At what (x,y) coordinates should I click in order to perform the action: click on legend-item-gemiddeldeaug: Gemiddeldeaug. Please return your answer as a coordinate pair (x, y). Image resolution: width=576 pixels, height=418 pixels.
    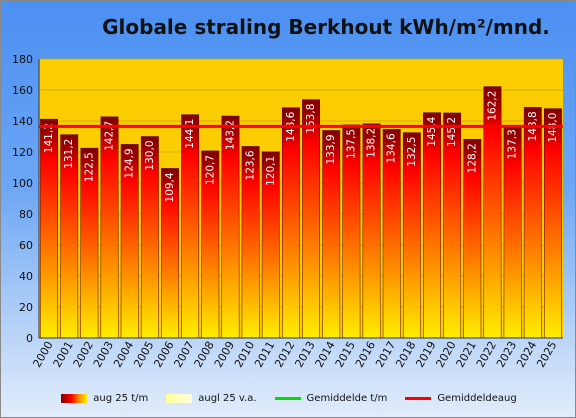
    Looking at the image, I should click on (461, 398).